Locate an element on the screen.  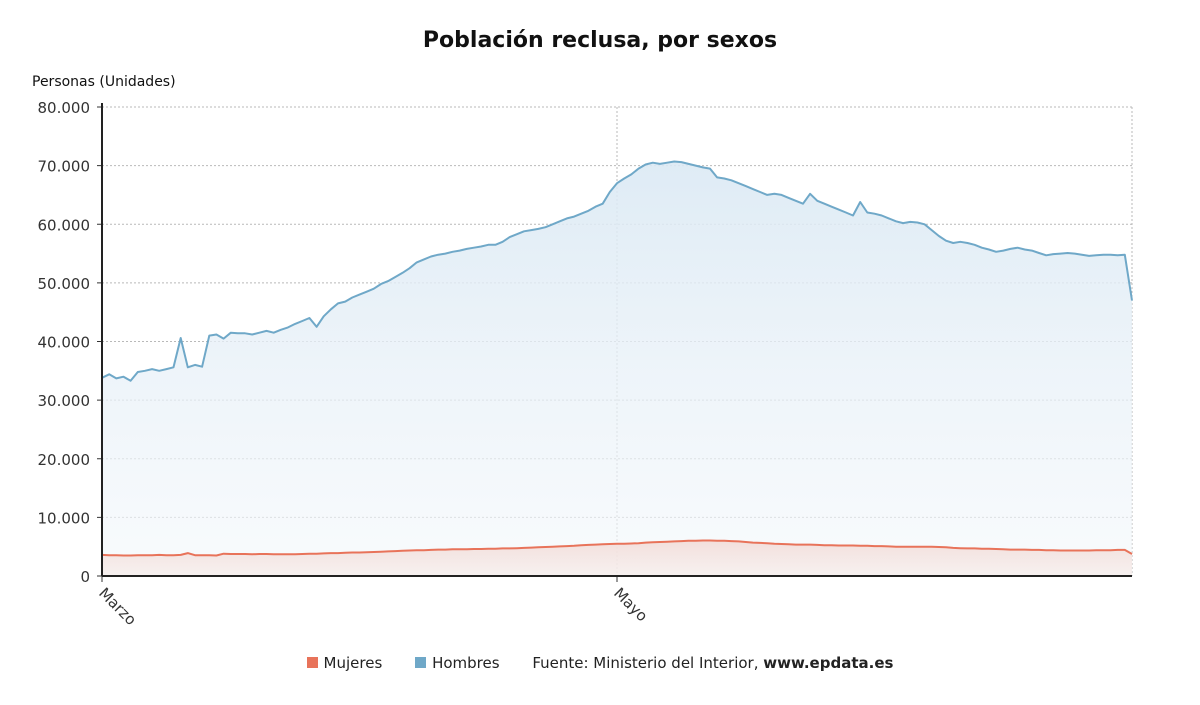
legend-label-mujeres: Mujeres is located at coordinates (353, 663).